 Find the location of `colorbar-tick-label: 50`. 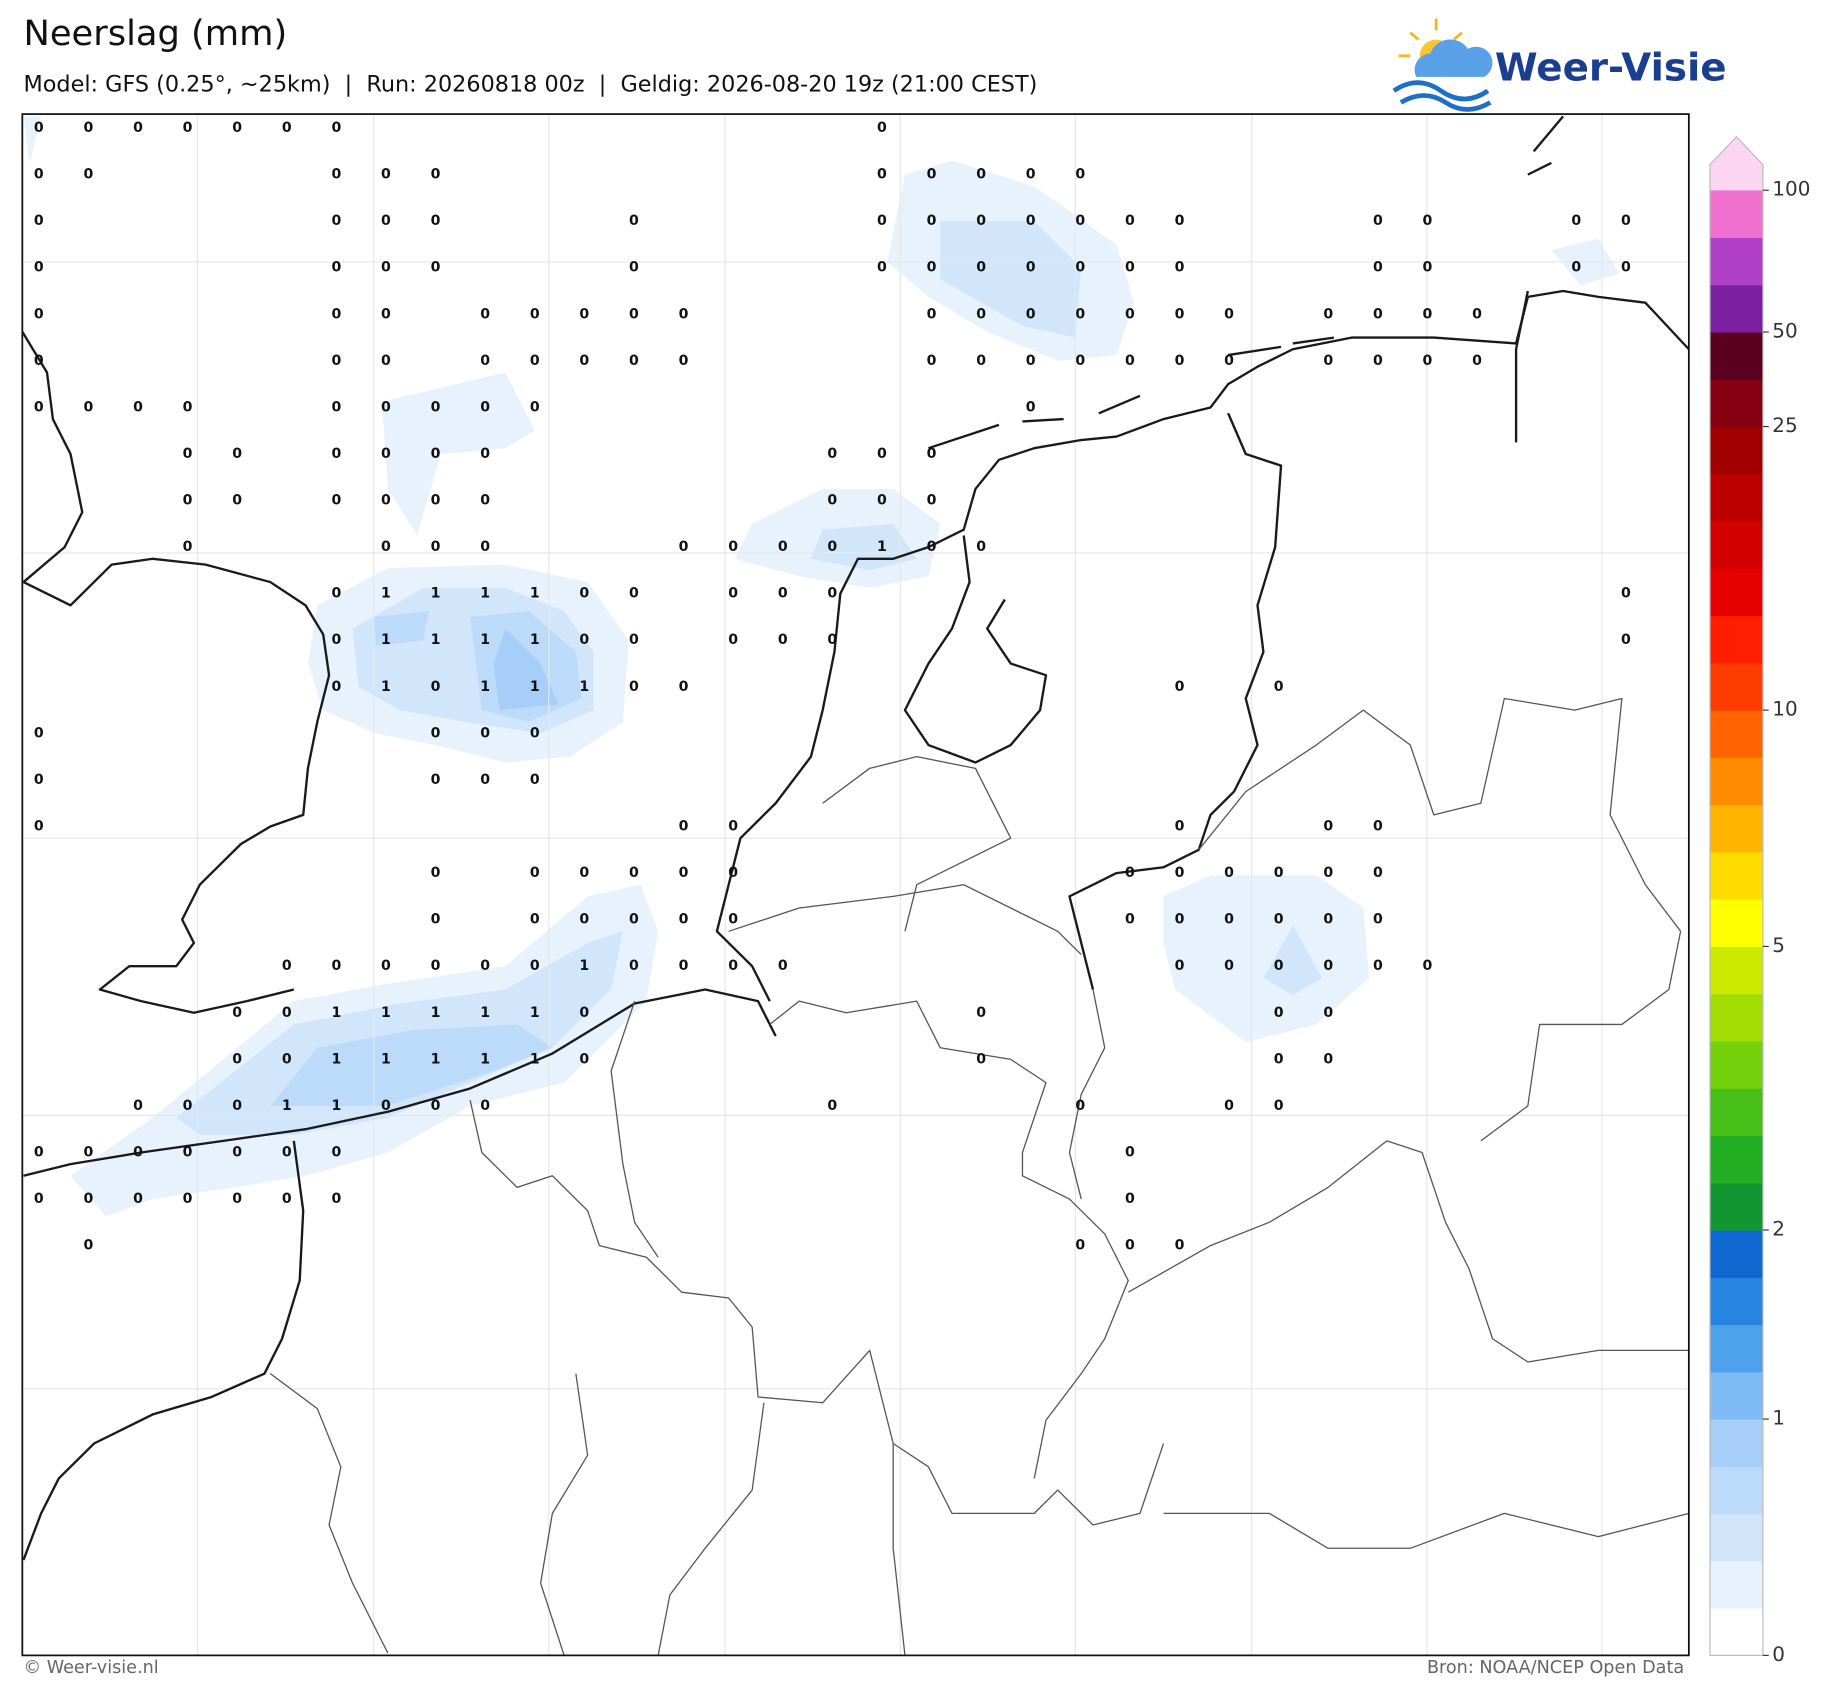

colorbar-tick-label: 50 is located at coordinates (1784, 331).